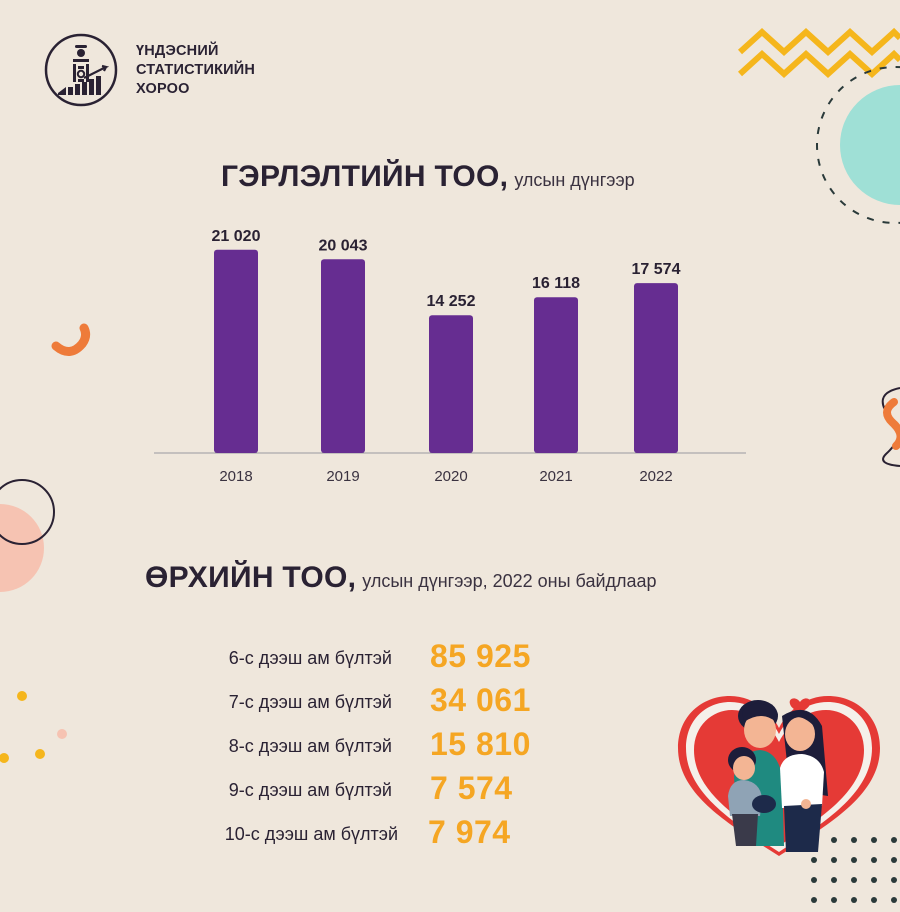 The height and width of the screenshot is (912, 900). What do you see at coordinates (858, 145) in the screenshot?
I see `teal-circle-decoration` at bounding box center [858, 145].